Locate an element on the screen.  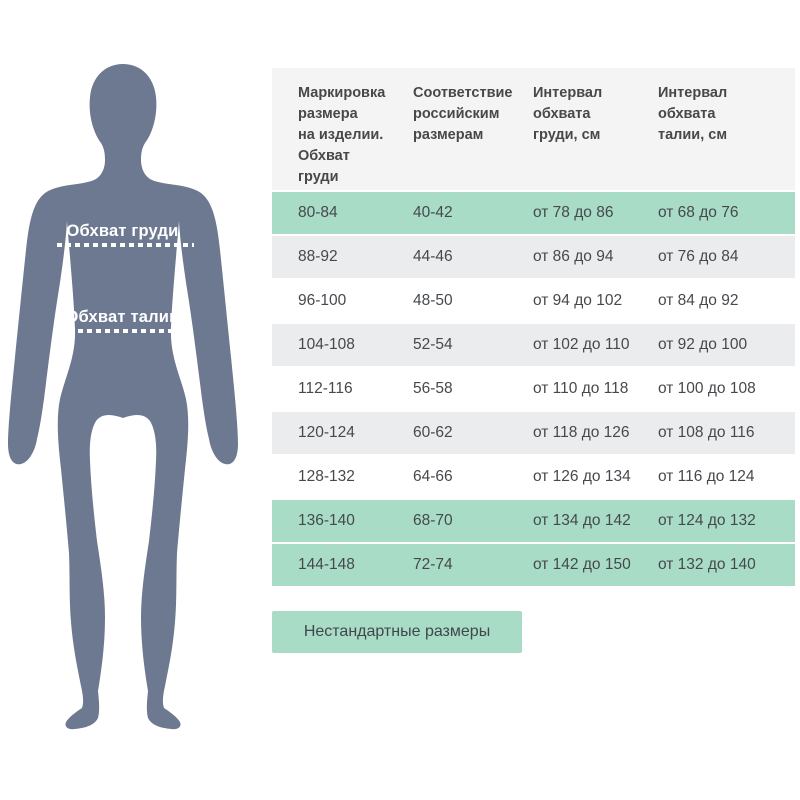
table-cell: 40-42 is located at coordinates (433, 212).